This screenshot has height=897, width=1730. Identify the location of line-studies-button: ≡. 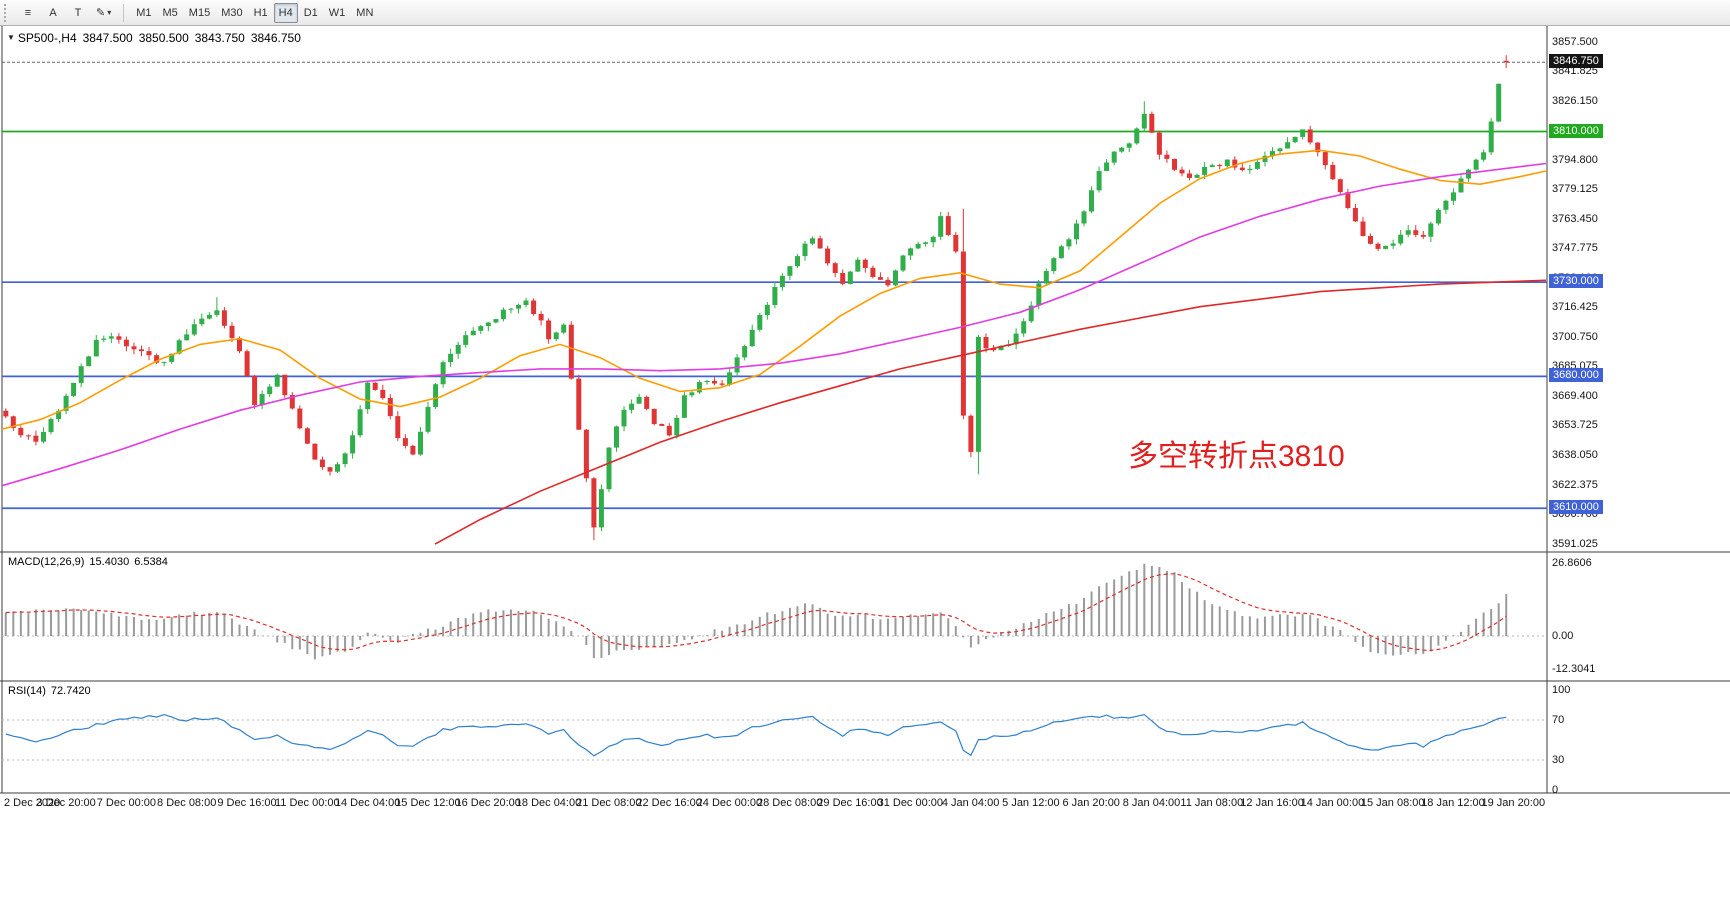
(28, 12).